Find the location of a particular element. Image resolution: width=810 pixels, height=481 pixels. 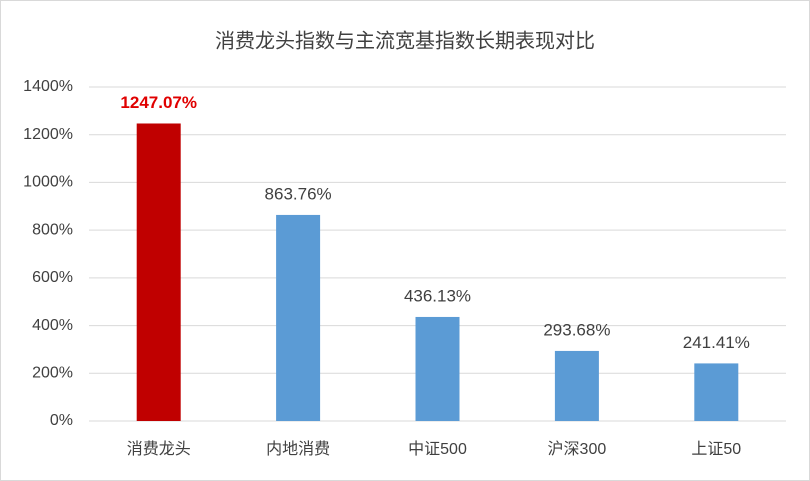

y-tick-label: 800% is located at coordinates (52, 229).